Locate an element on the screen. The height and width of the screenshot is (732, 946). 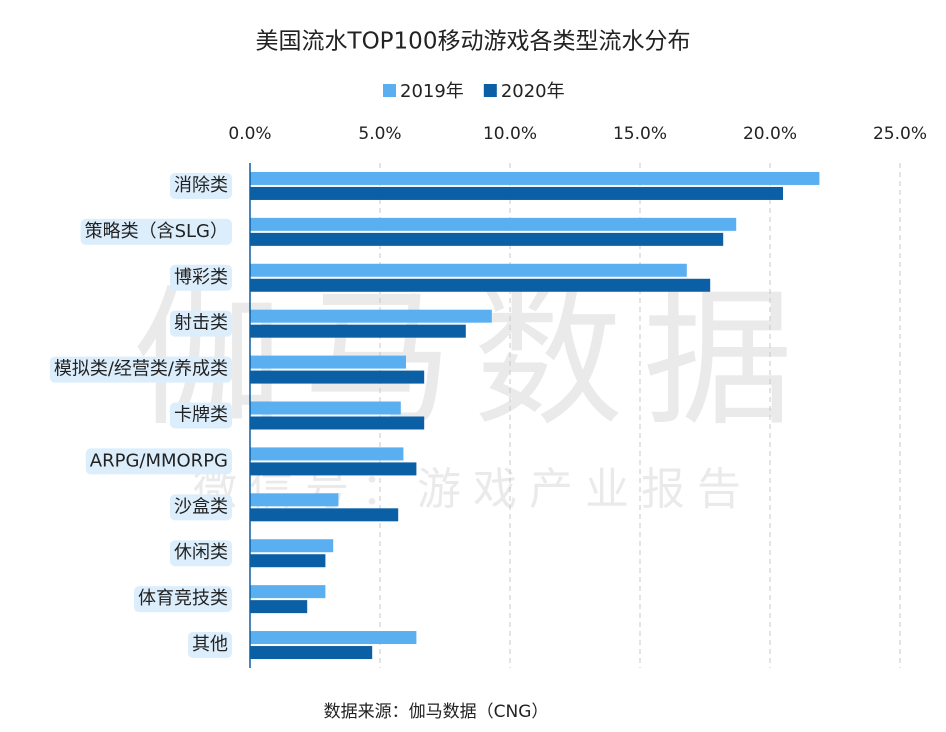
x-tick-label: 20.0% is located at coordinates (770, 134).